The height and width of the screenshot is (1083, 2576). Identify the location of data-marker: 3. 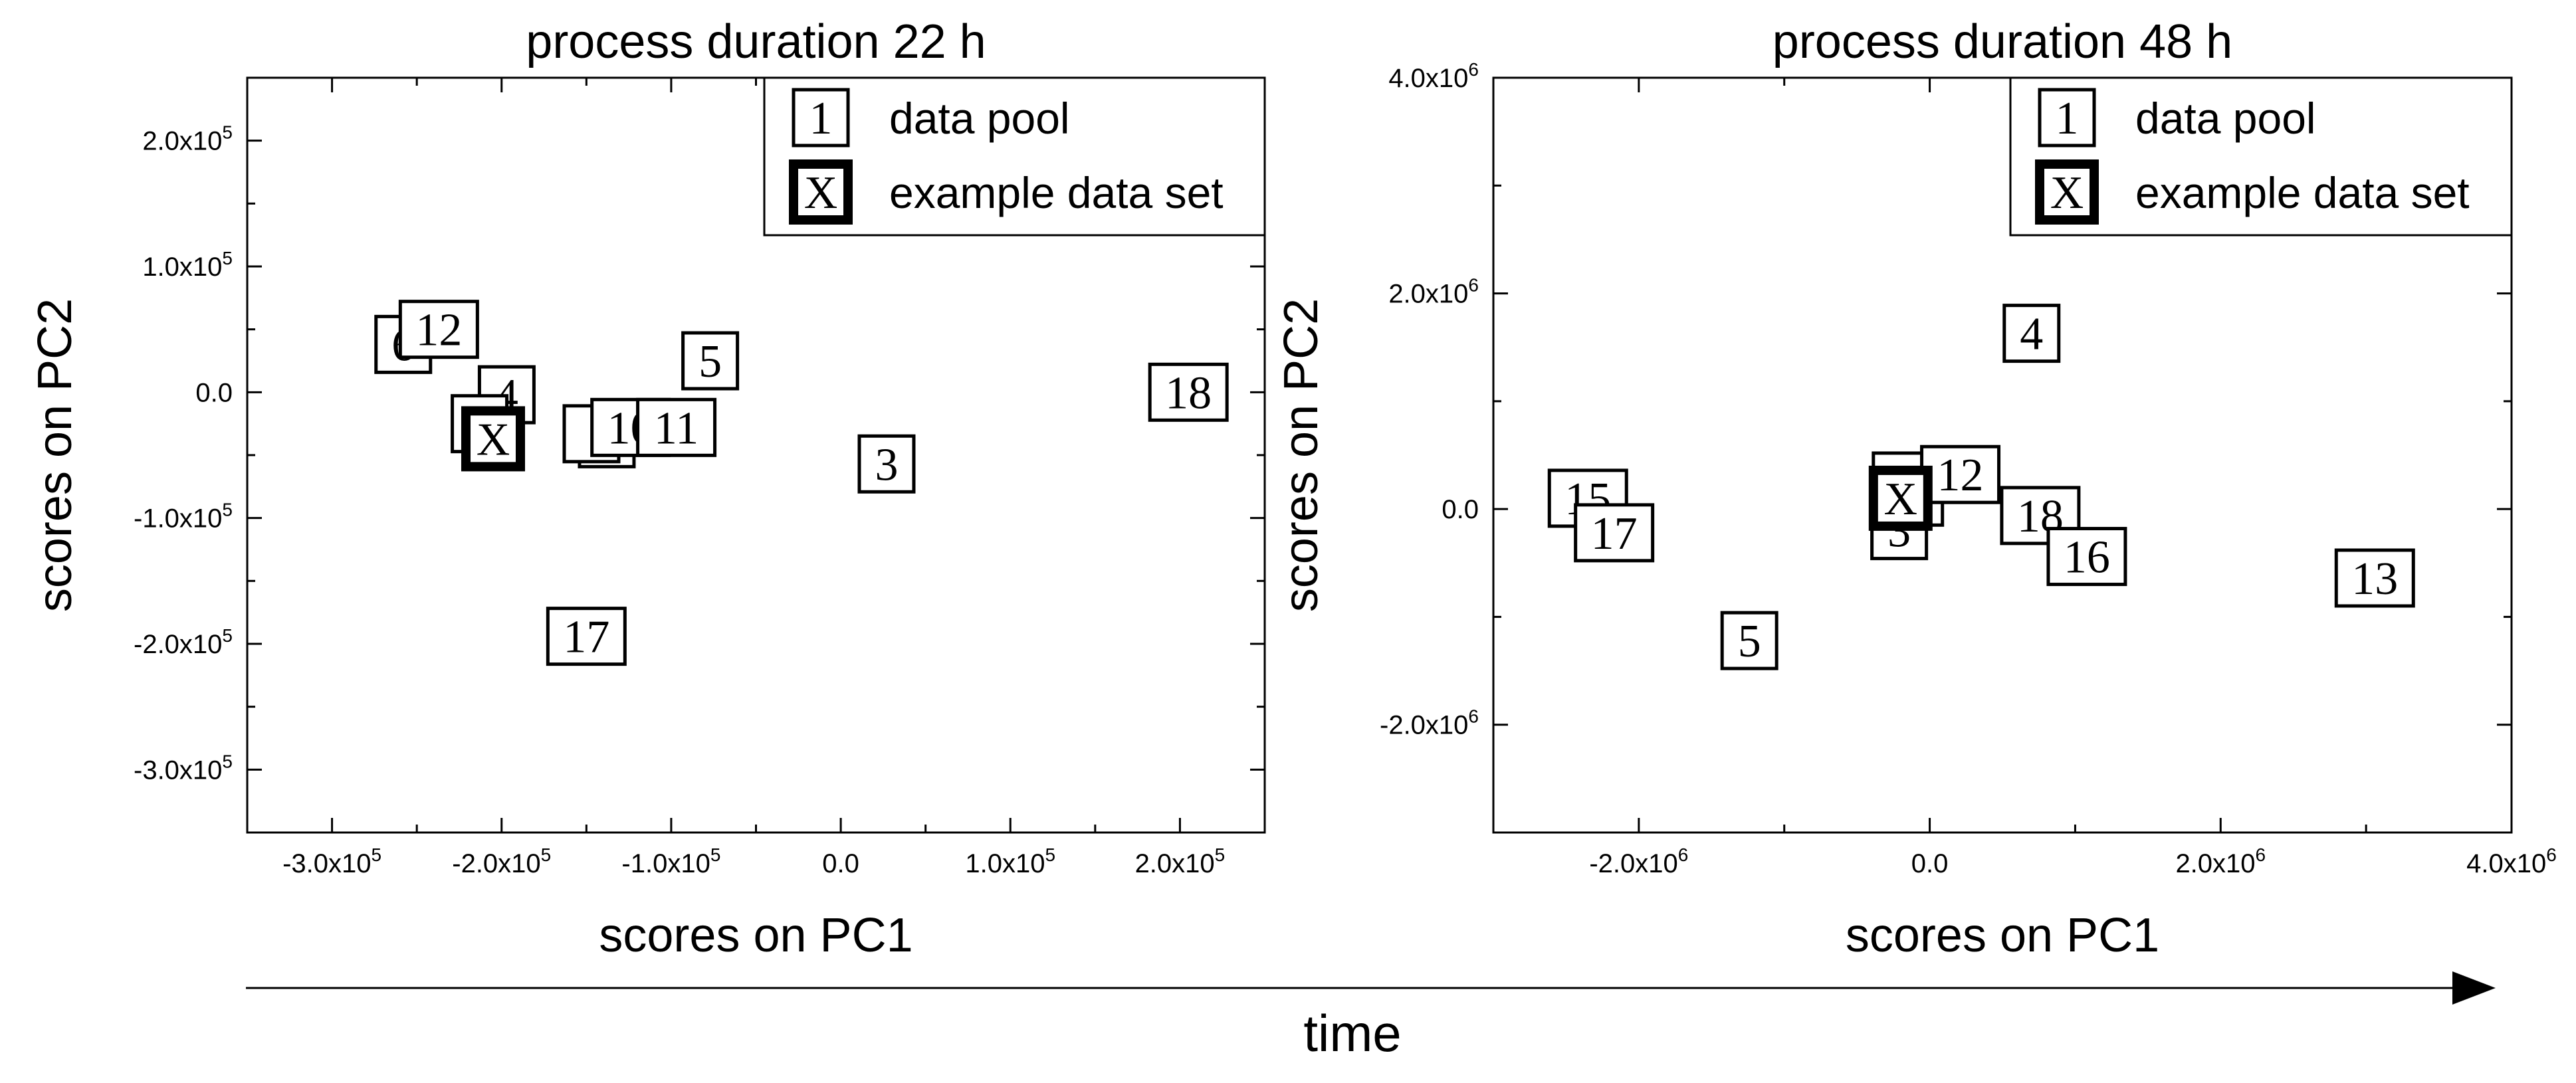
(886, 464).